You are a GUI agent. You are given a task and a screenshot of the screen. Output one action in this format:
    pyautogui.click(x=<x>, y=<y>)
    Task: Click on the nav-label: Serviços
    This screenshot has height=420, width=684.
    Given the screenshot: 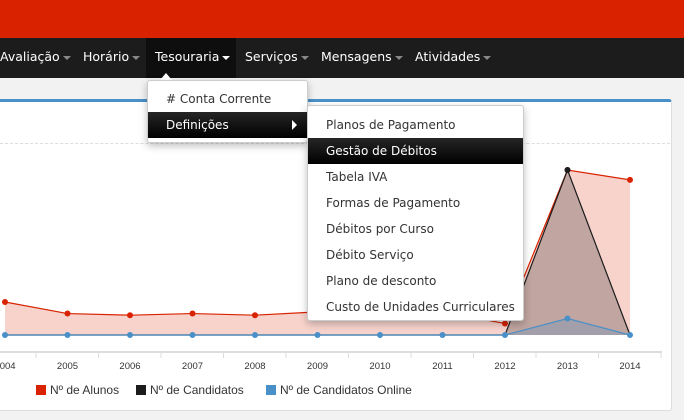 What is the action you would take?
    pyautogui.click(x=271, y=56)
    